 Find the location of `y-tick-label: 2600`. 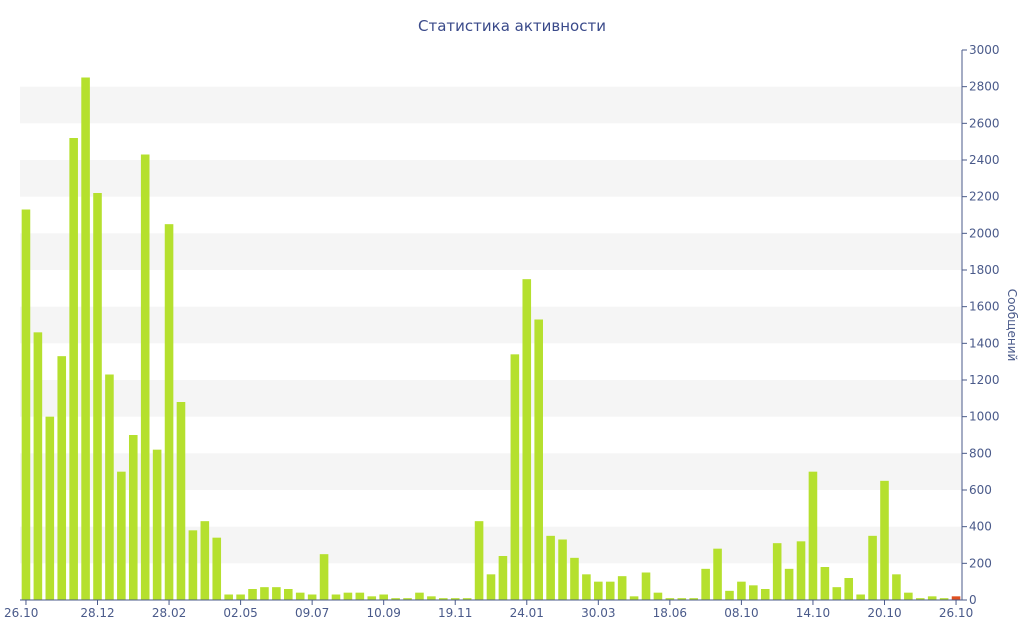

y-tick-label: 2600 is located at coordinates (984, 123).